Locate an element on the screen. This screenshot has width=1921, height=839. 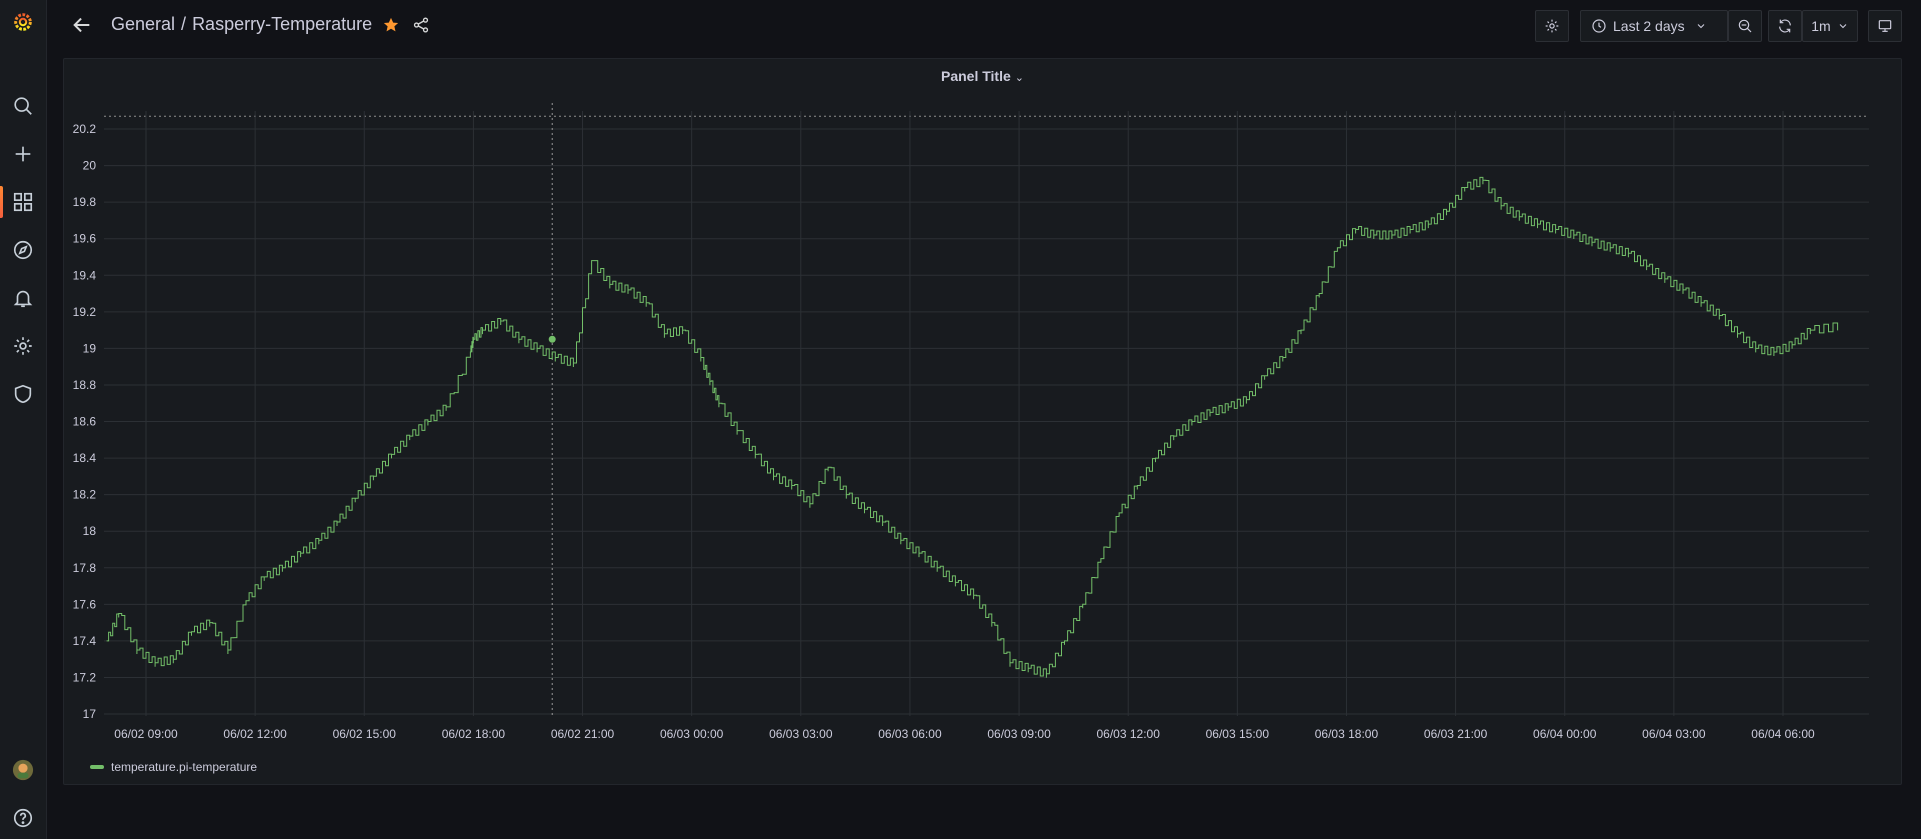
x-tick-label: 06/03 03:00 is located at coordinates (801, 734).